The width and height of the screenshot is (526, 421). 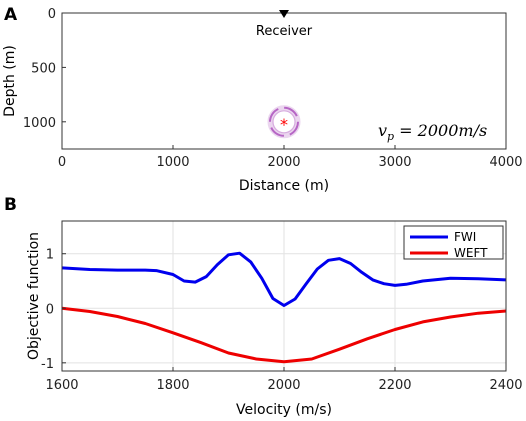 What do you see at coordinates (39, 123) in the screenshot?
I see `panel-a-y-tick-label: 1000` at bounding box center [39, 123].